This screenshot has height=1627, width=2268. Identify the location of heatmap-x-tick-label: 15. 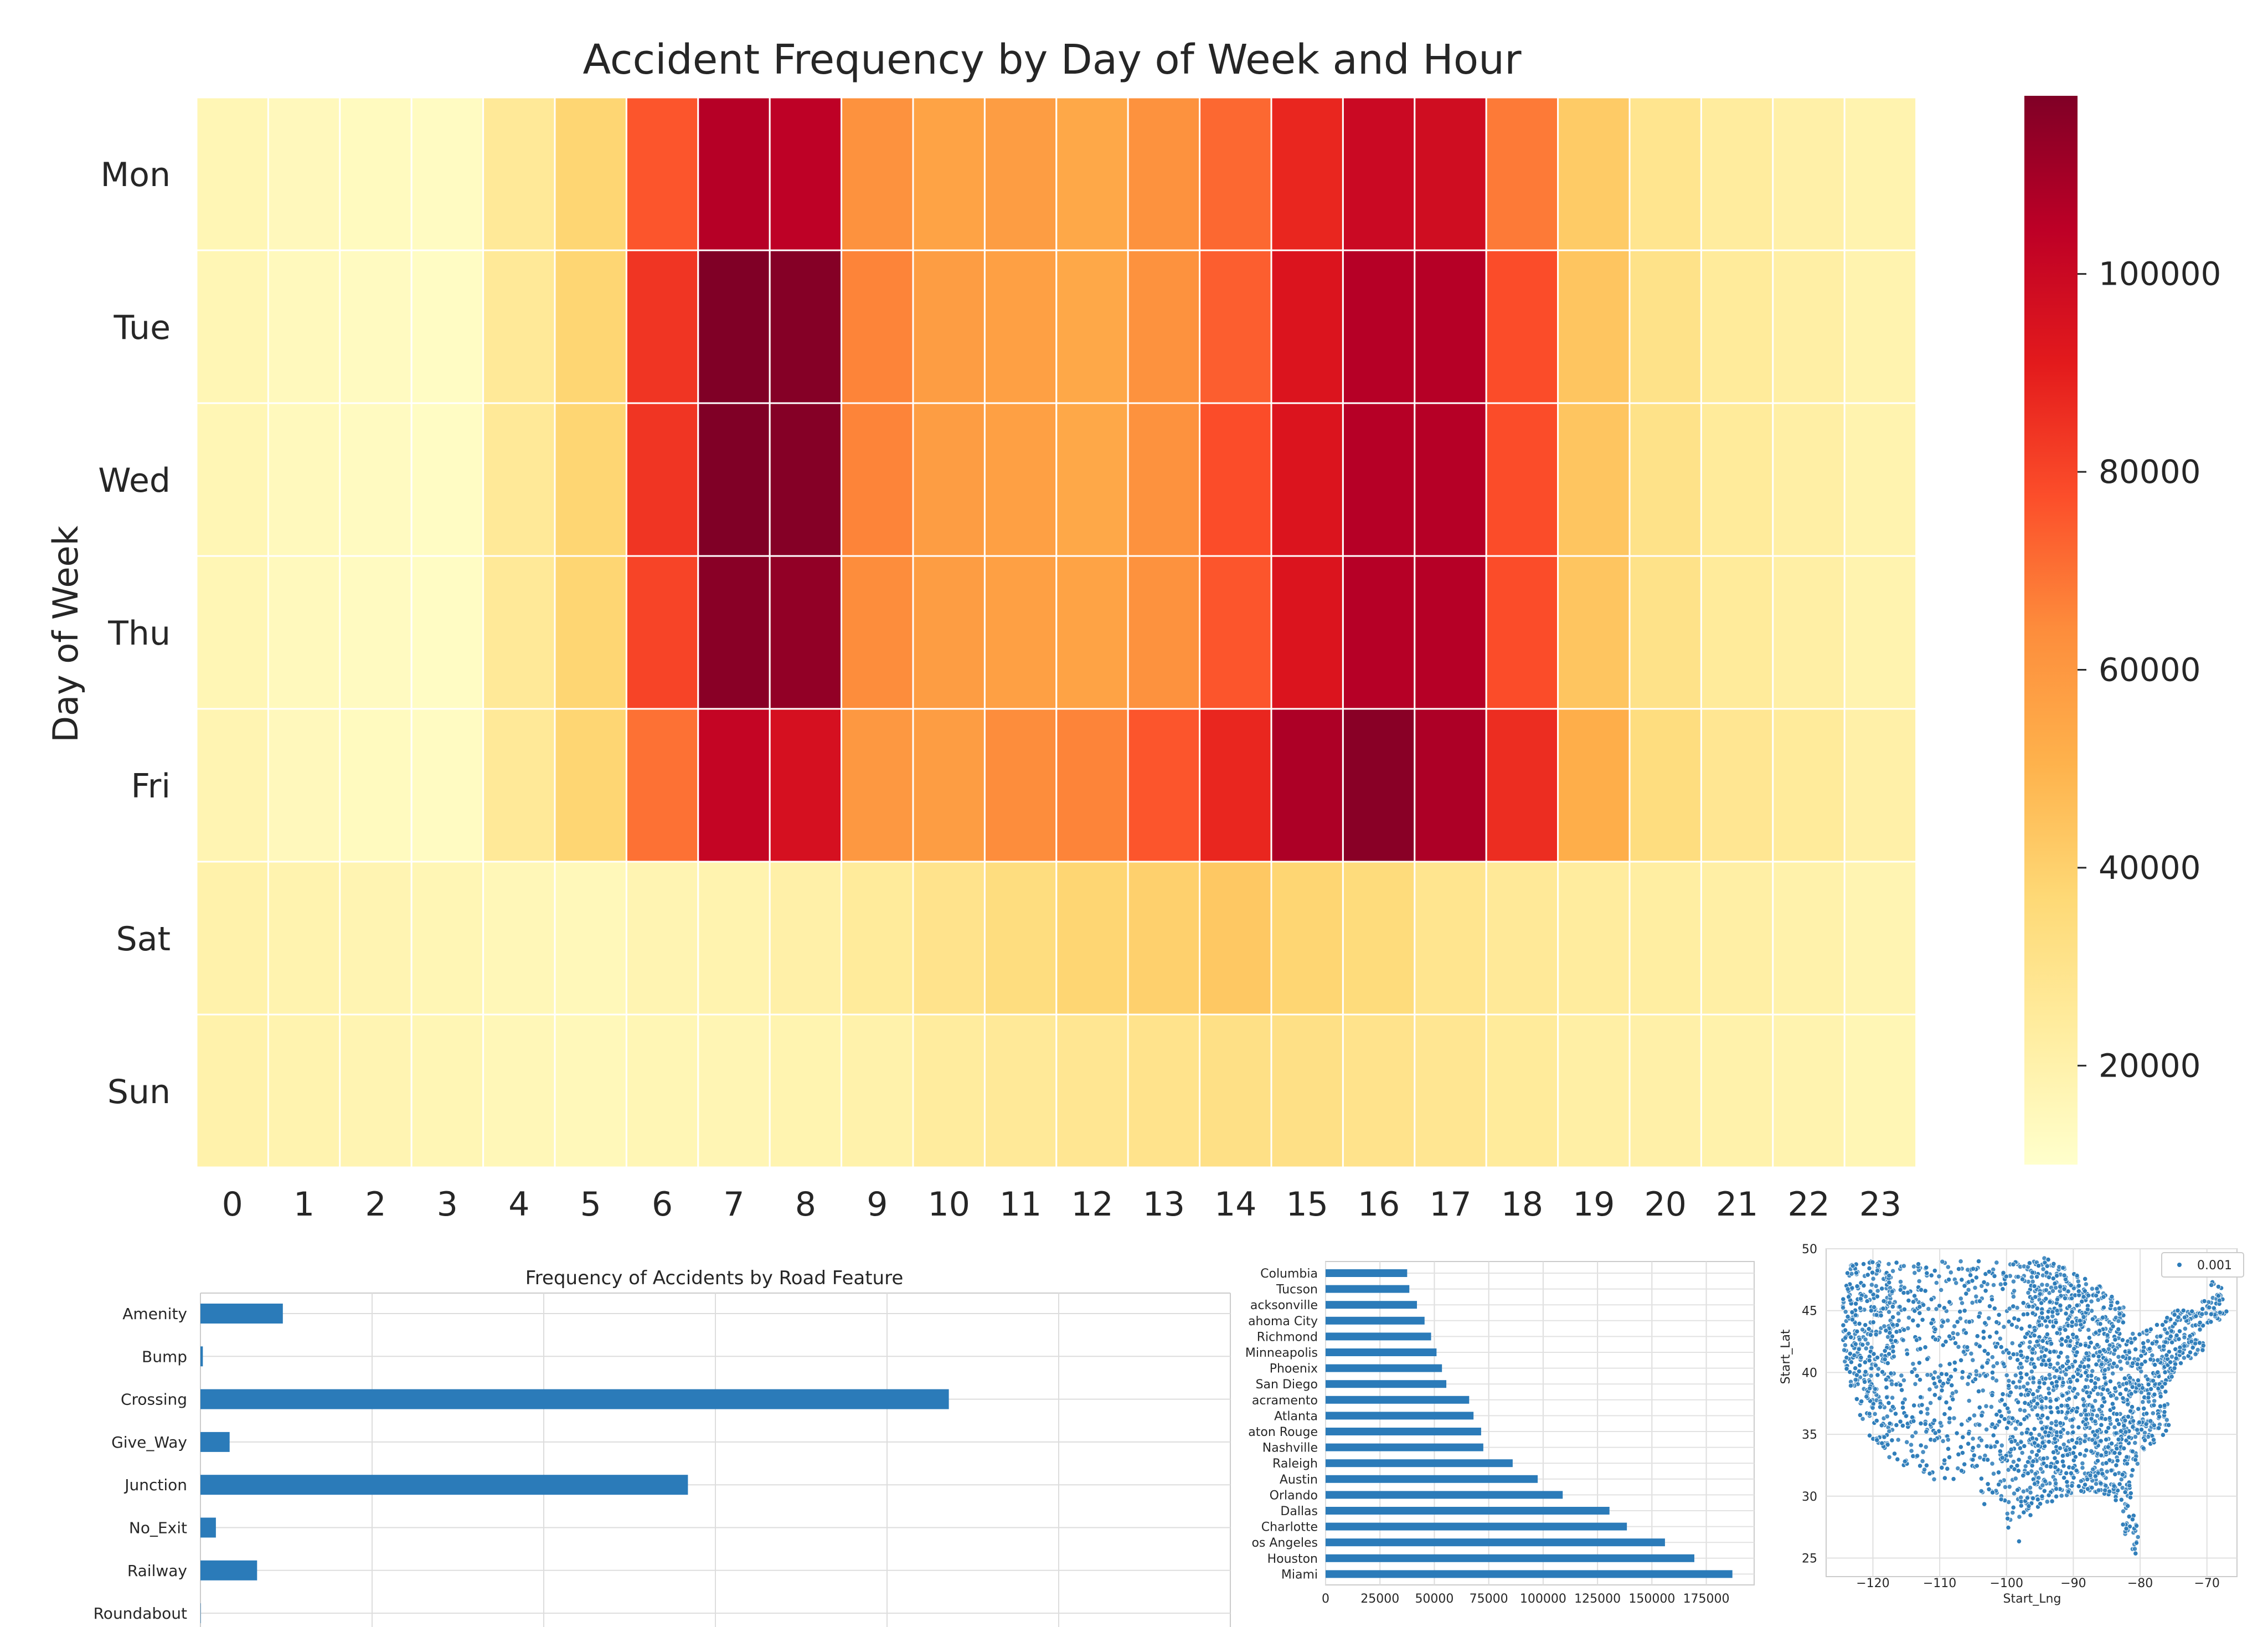
(1307, 1204).